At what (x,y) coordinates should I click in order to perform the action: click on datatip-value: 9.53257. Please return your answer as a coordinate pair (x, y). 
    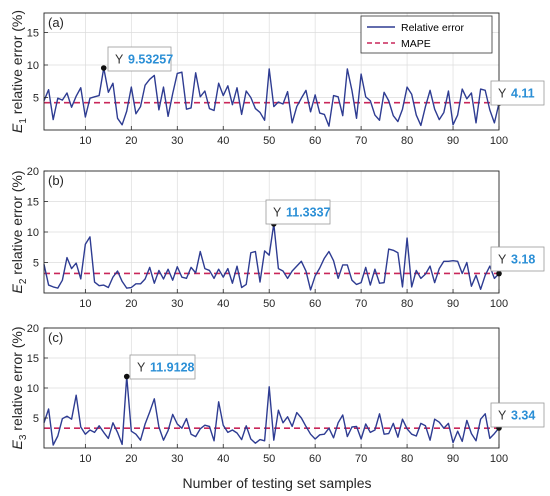
    Looking at the image, I should click on (150, 60).